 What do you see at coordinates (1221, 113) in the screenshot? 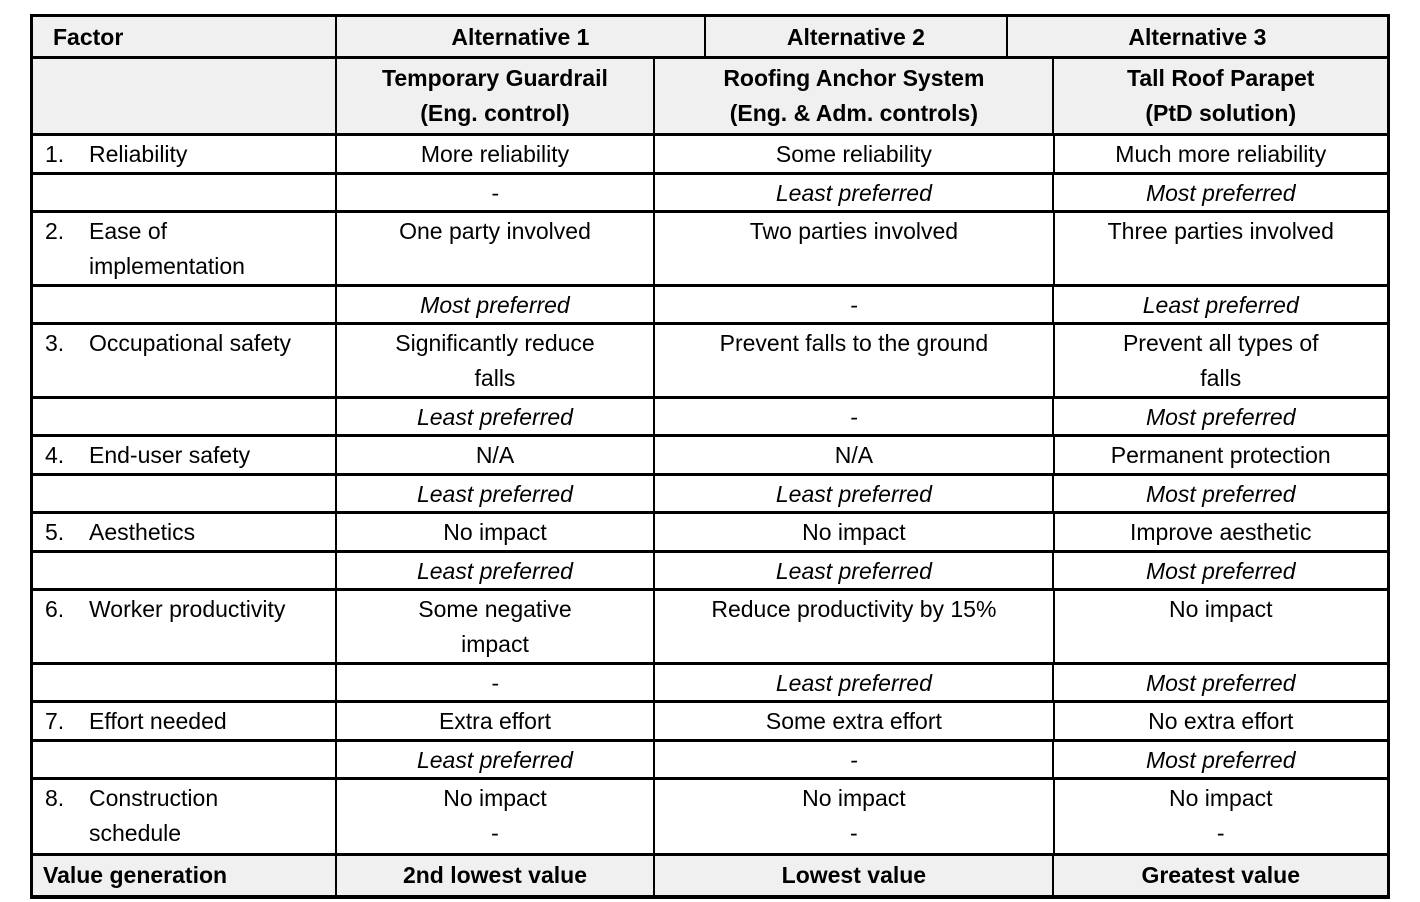
I see `alternative-3-type: (PtD solution)` at bounding box center [1221, 113].